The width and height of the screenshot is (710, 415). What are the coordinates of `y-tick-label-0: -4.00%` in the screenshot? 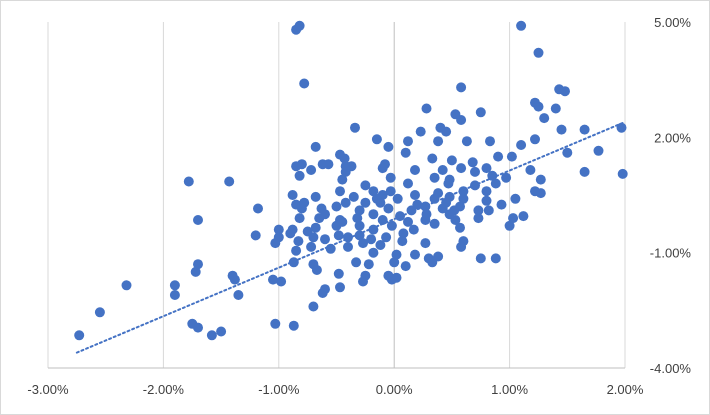 It's located at (671, 368).